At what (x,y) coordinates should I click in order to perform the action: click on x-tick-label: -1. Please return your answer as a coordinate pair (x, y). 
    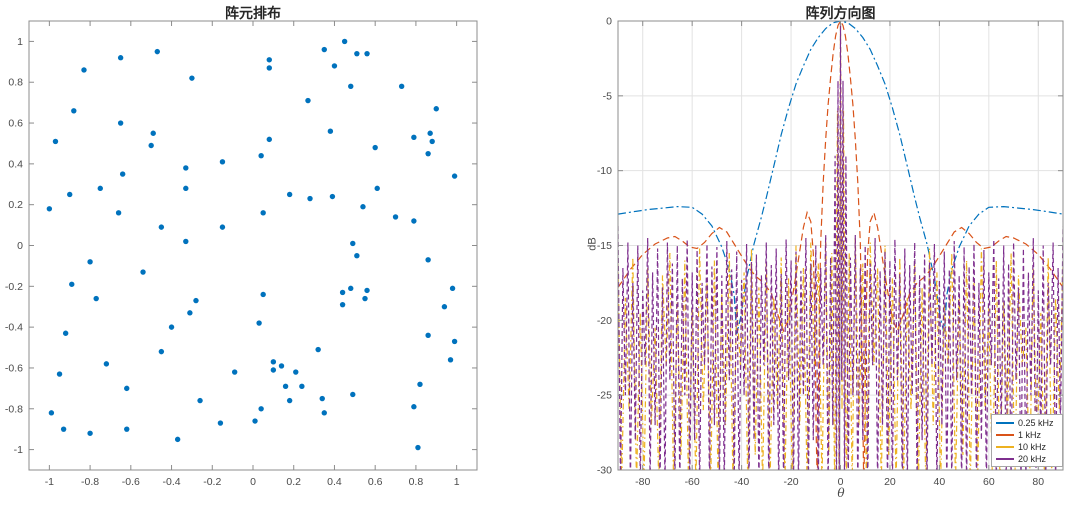
    Looking at the image, I should click on (49, 482).